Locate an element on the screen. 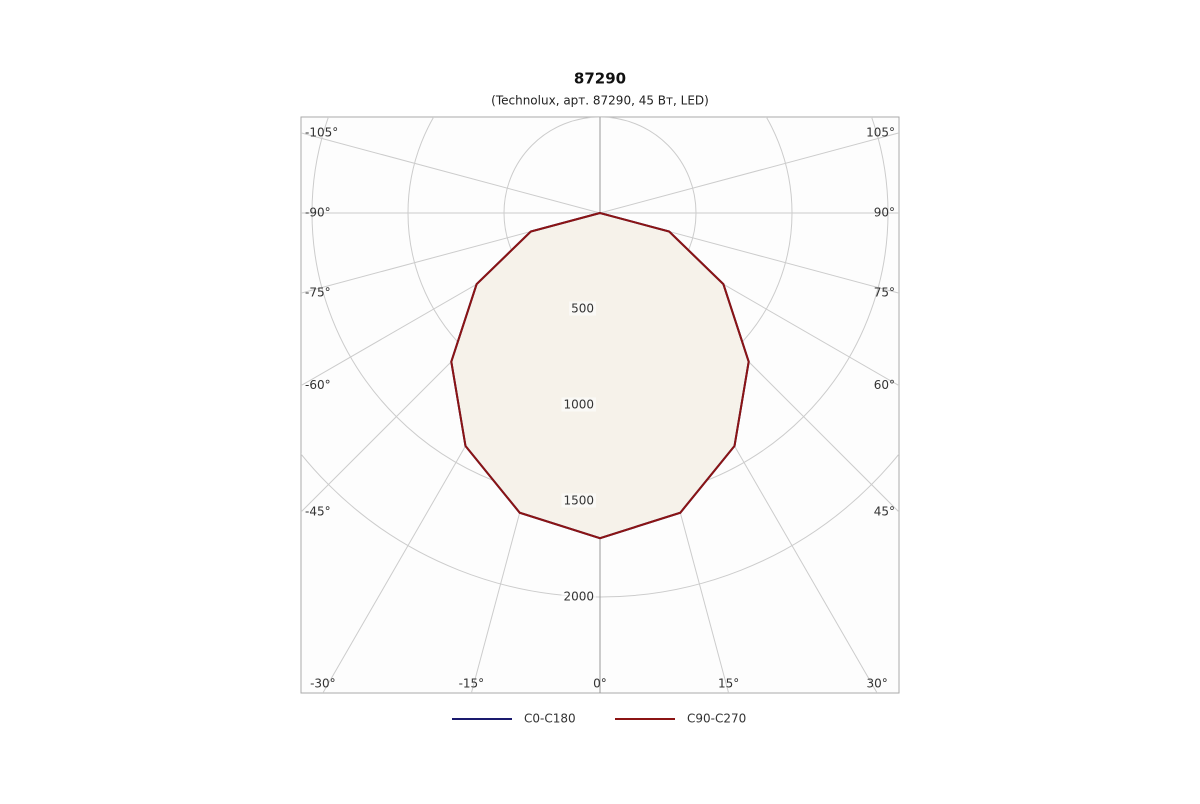  angle-label: 105° is located at coordinates (880, 132).